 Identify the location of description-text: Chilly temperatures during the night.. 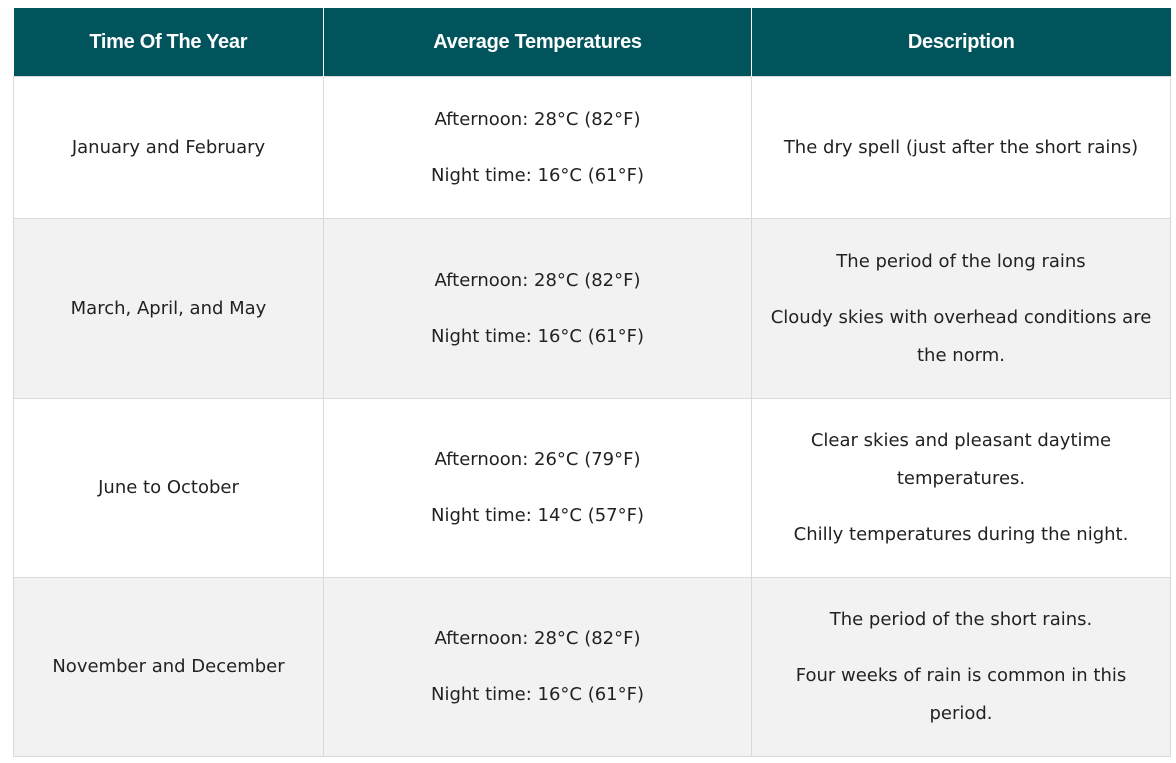
(961, 534).